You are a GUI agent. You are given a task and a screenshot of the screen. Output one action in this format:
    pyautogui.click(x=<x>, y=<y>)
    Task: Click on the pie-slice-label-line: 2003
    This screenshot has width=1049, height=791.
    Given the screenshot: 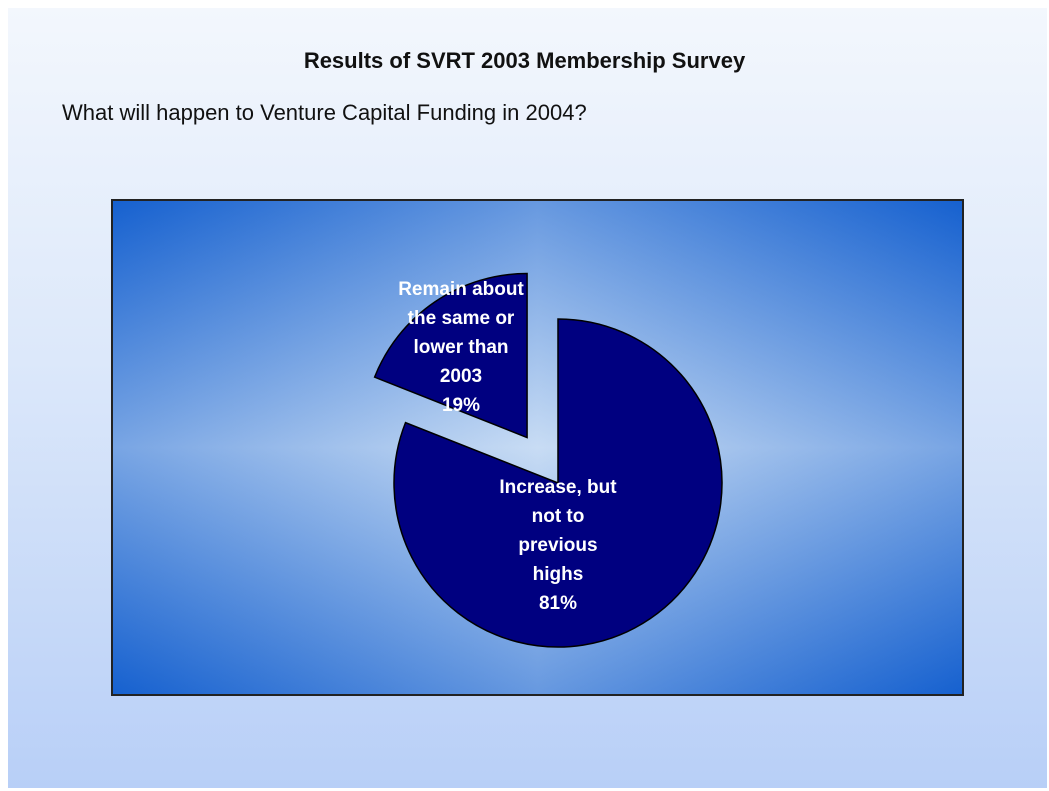 What is the action you would take?
    pyautogui.click(x=461, y=376)
    